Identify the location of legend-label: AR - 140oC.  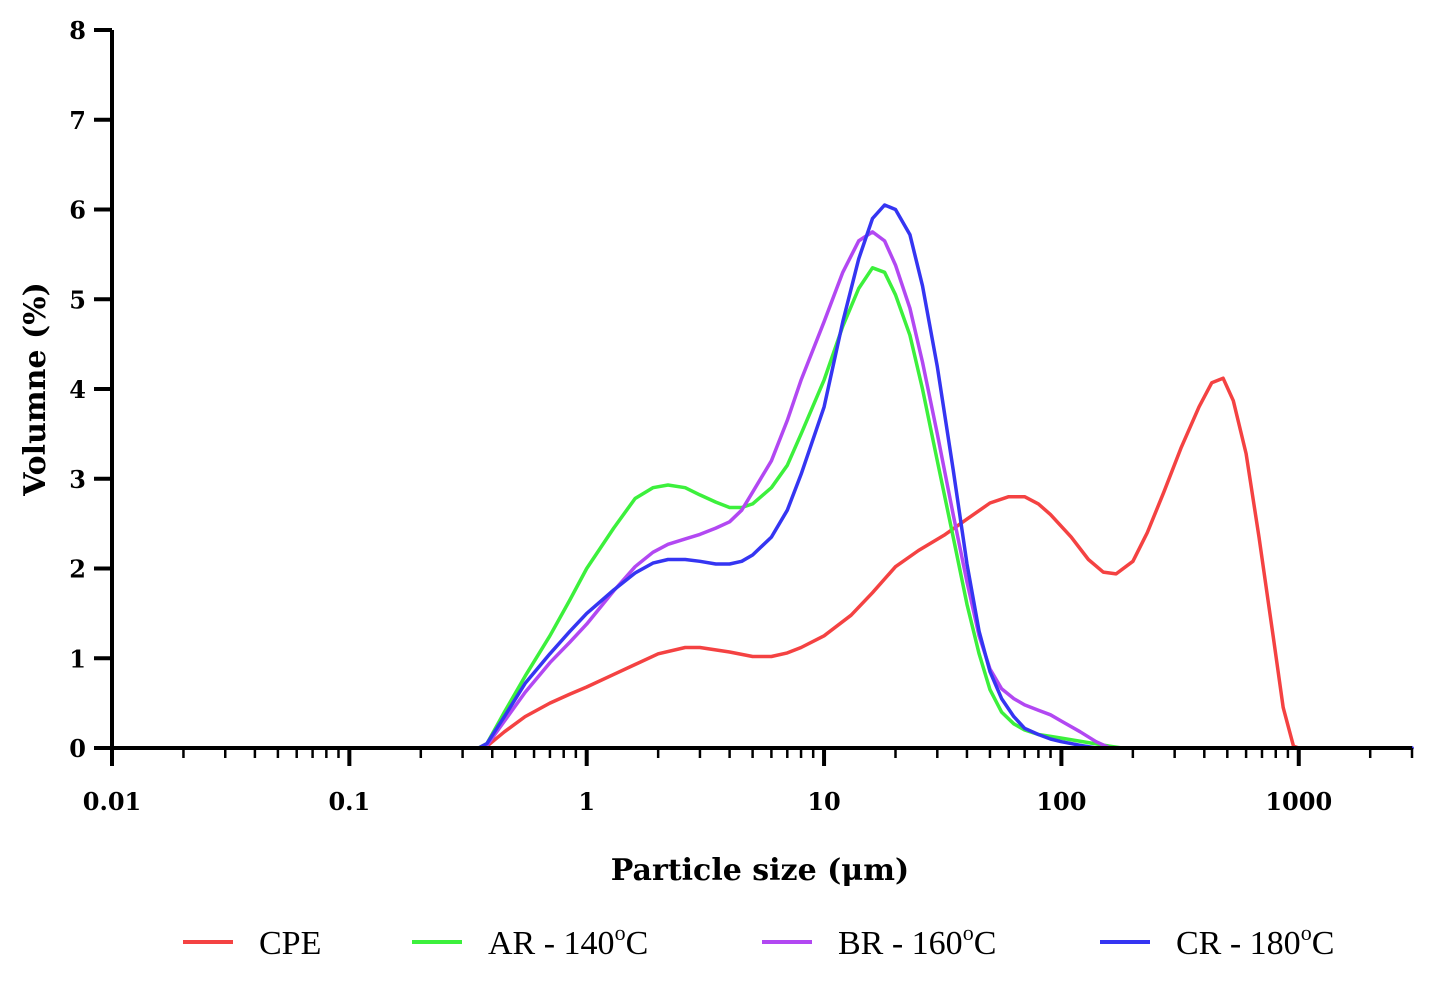
(568, 941).